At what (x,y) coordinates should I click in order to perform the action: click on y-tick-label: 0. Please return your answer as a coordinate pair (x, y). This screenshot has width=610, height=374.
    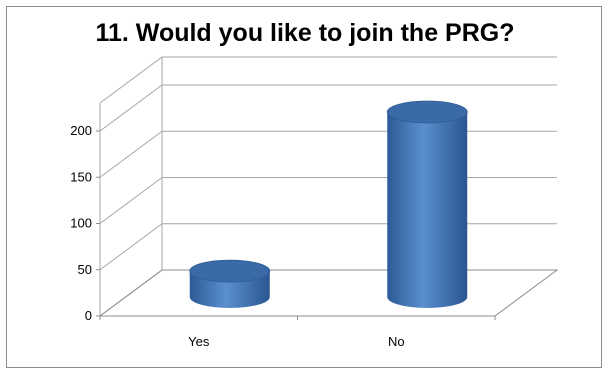
    Looking at the image, I should click on (88, 315).